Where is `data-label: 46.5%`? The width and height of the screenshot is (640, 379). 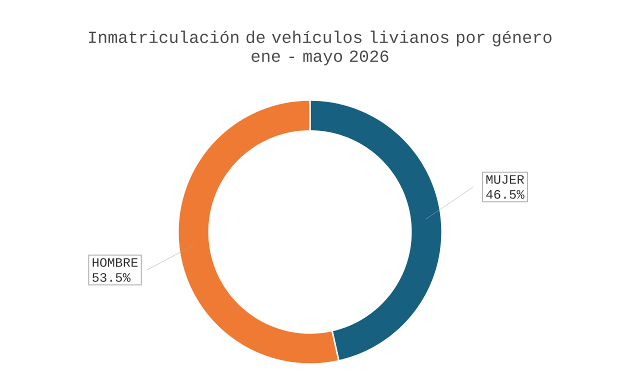
data-label: 46.5% is located at coordinates (505, 194).